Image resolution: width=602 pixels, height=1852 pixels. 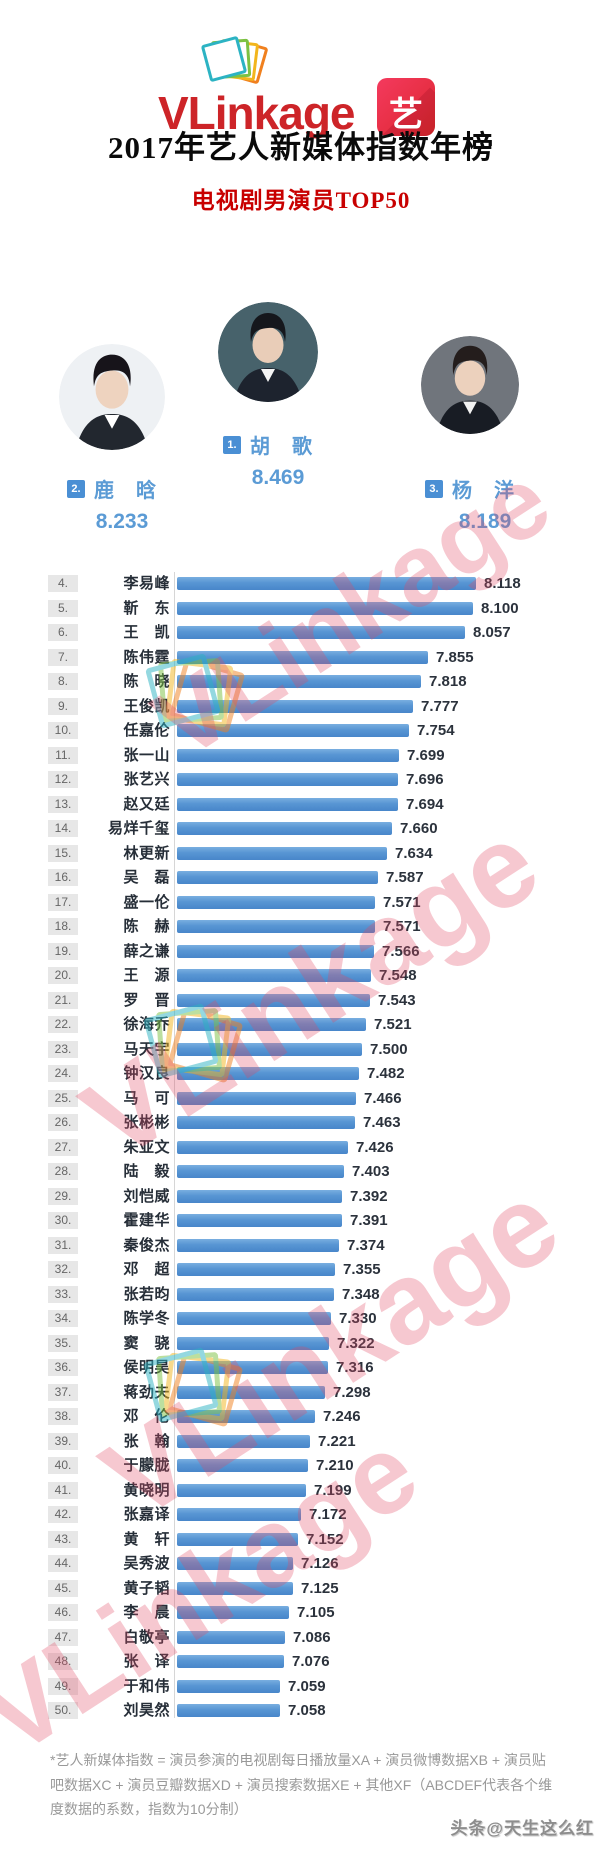 What do you see at coordinates (335, 1465) in the screenshot?
I see `index-value: 7.210` at bounding box center [335, 1465].